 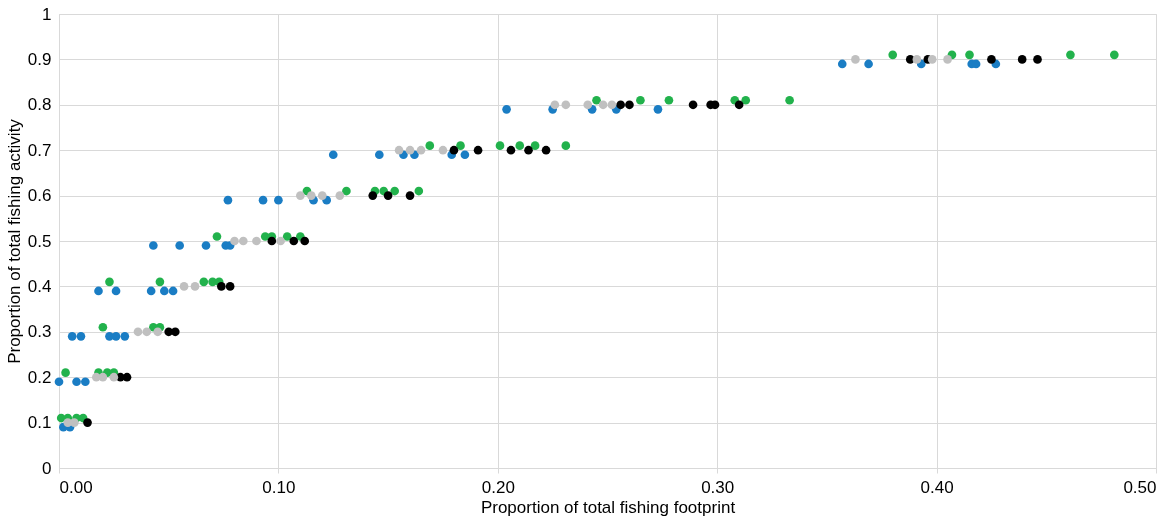 I want to click on y-tick-label: 0.7, so click(x=39, y=150).